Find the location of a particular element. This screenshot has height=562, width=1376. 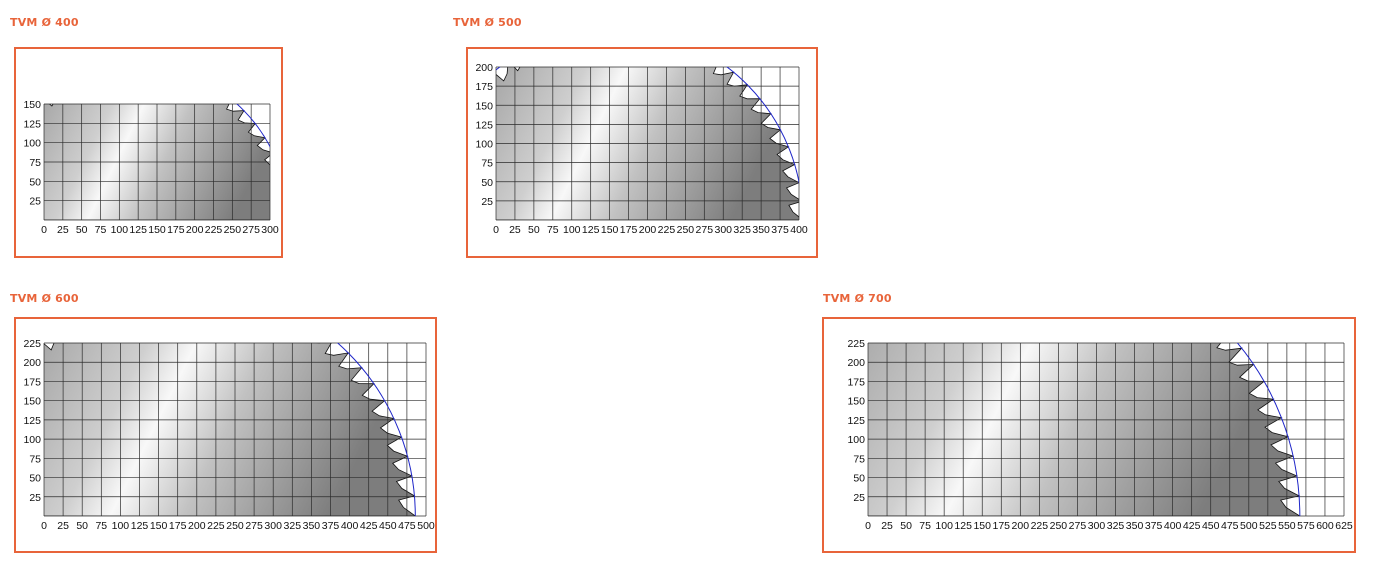

x-tick-label: 625 is located at coordinates (1344, 526).